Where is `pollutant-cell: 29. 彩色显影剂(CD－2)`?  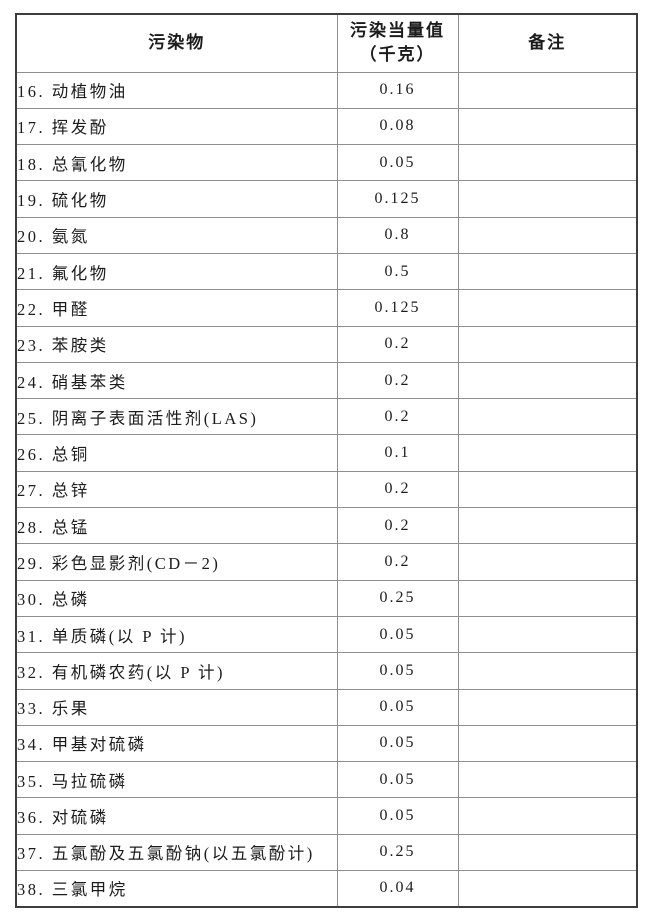 pollutant-cell: 29. 彩色显影剂(CD－2) is located at coordinates (176, 562).